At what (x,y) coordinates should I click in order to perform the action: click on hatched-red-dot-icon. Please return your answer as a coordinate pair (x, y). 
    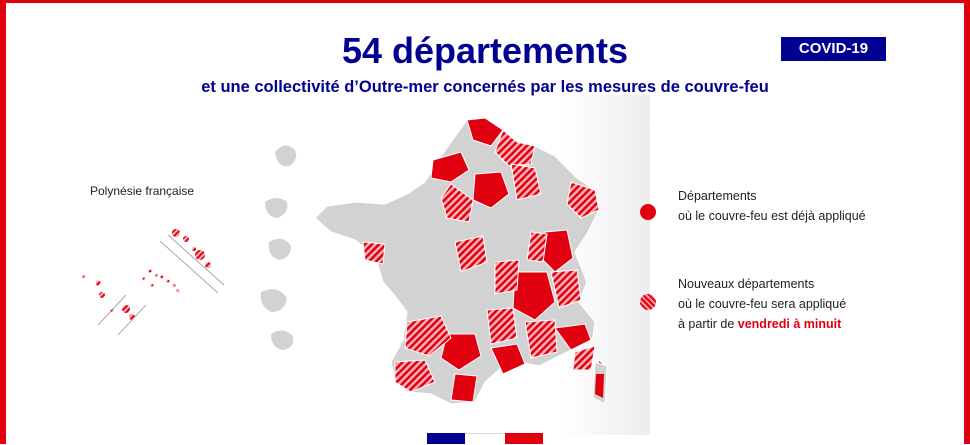
    Looking at the image, I should click on (648, 302).